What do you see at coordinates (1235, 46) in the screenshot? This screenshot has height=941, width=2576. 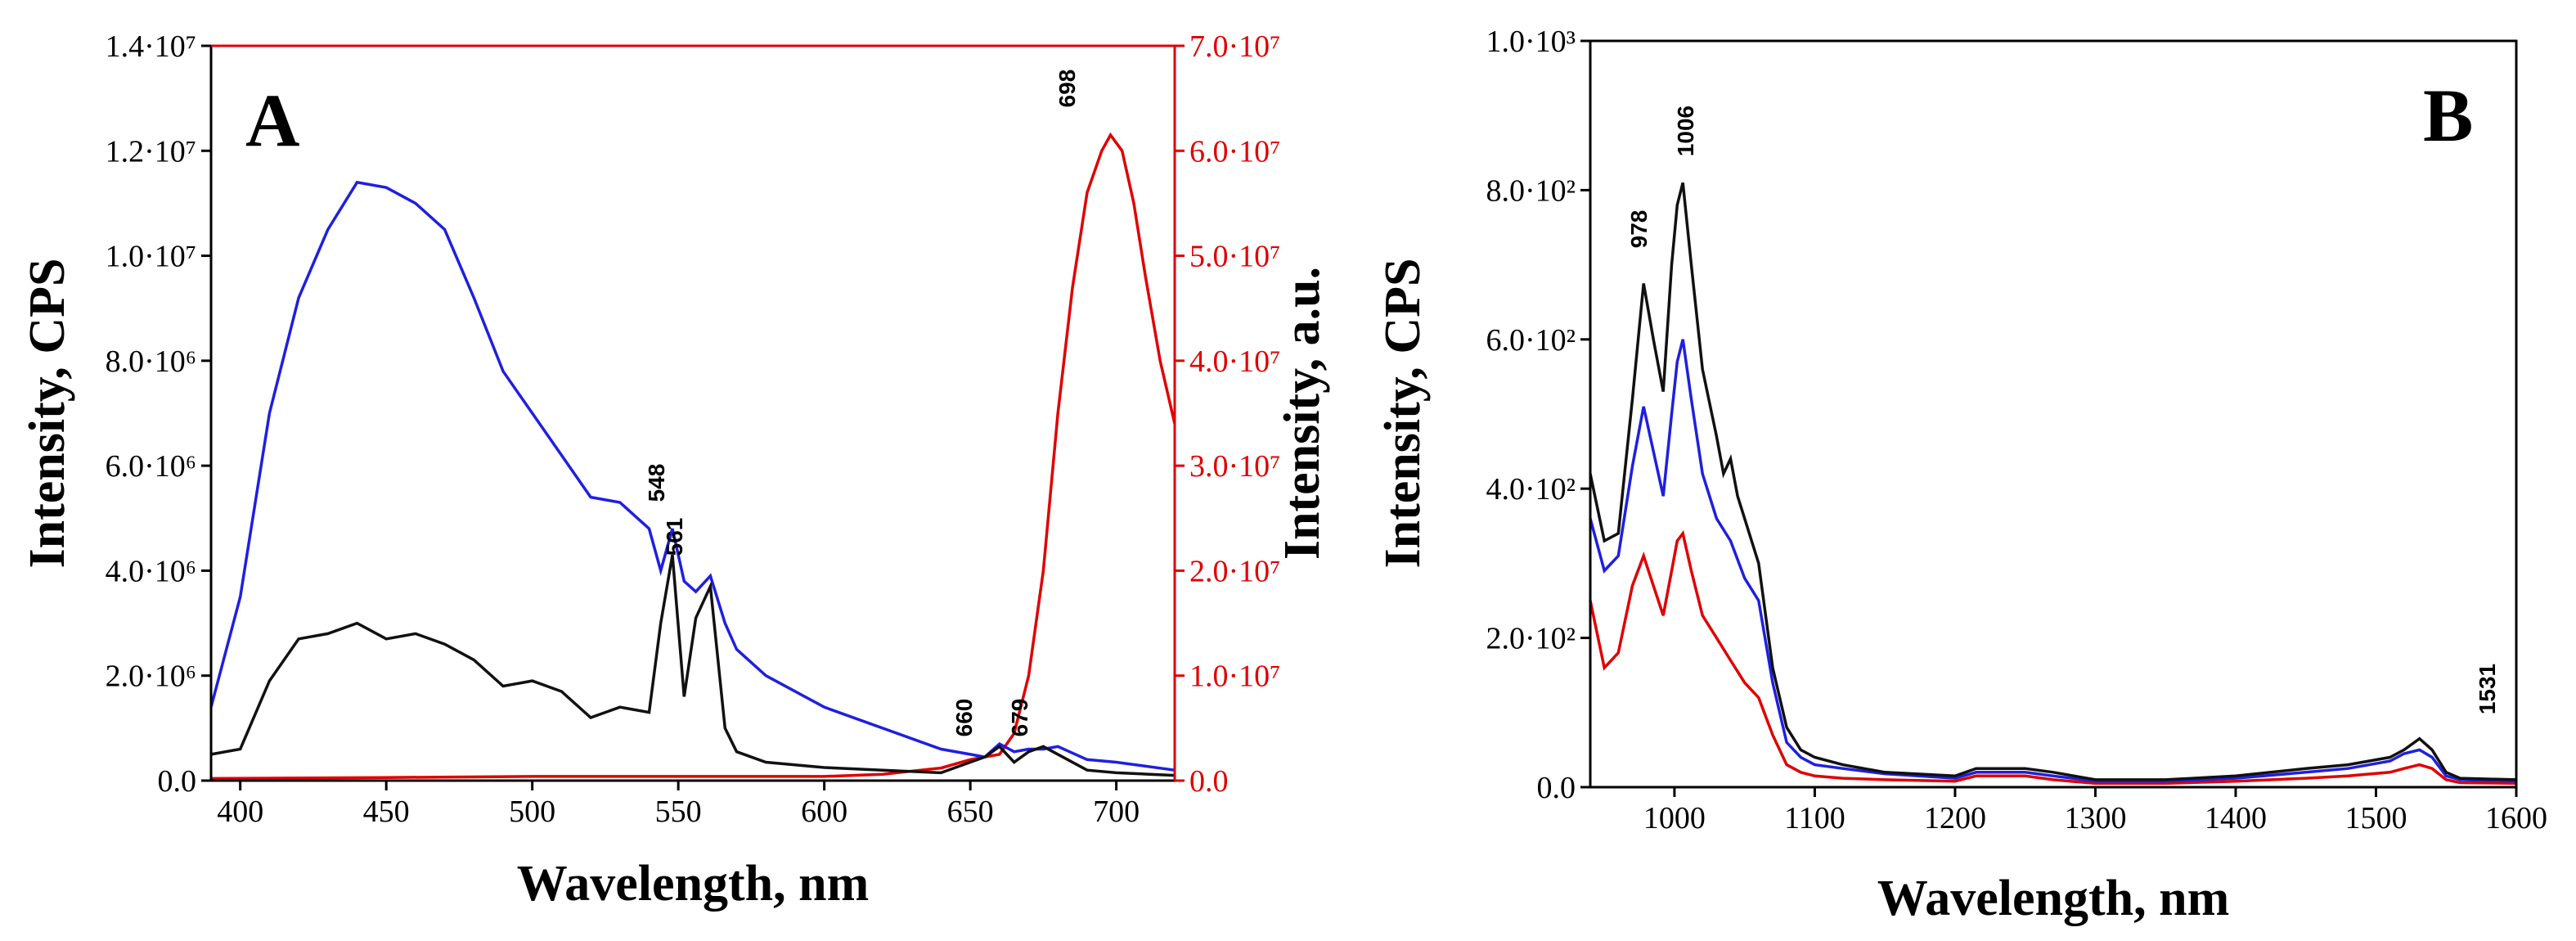 I see `panel-a-y2-tick-label: 7.0·10⁷` at bounding box center [1235, 46].